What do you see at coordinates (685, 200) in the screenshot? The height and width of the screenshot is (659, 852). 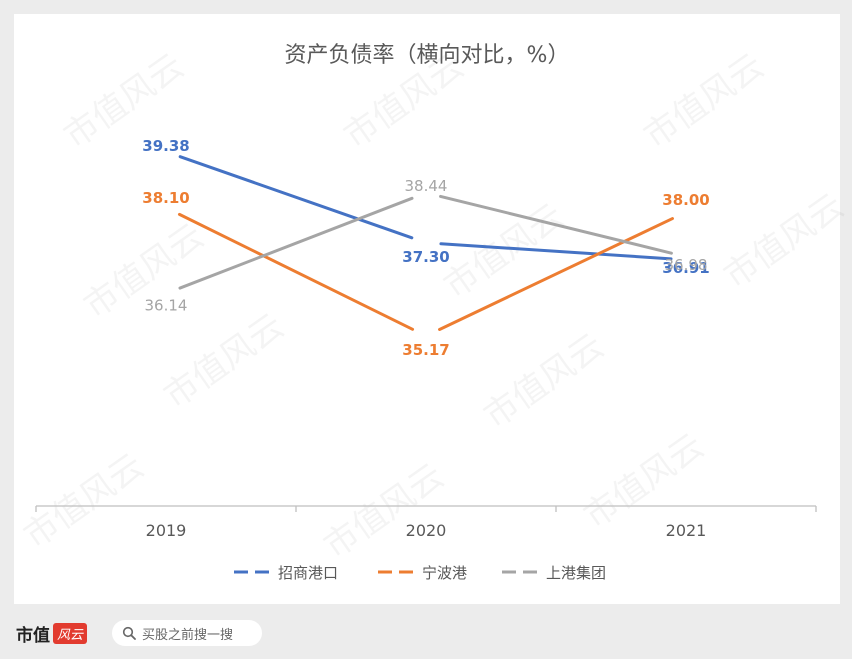 I see `data-label: 38.00` at bounding box center [685, 200].